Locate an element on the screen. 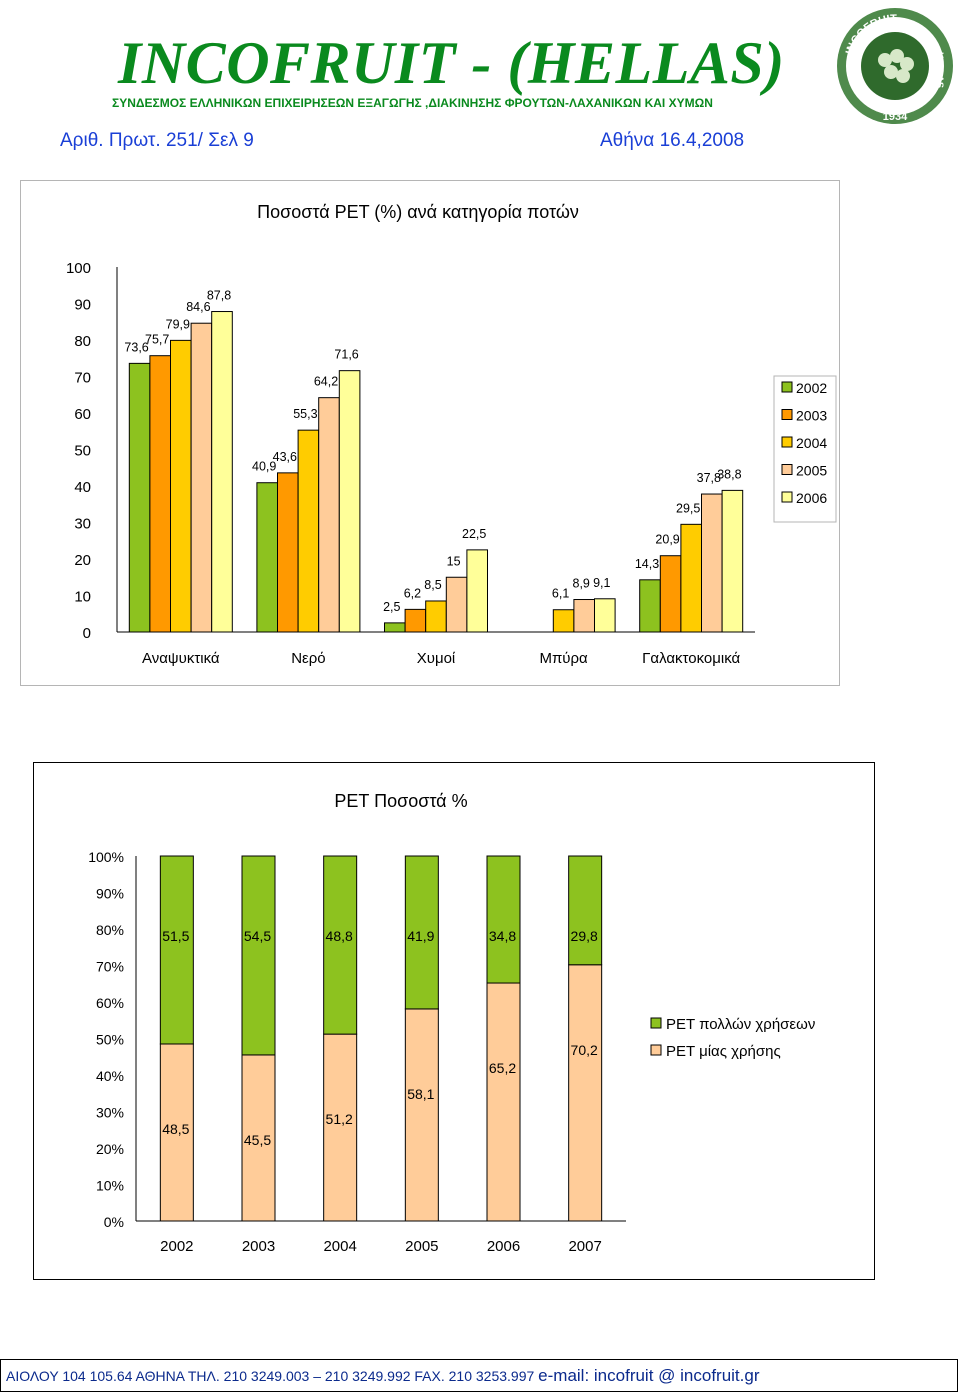 The height and width of the screenshot is (1394, 960). data-label: 54,5 is located at coordinates (257, 936).